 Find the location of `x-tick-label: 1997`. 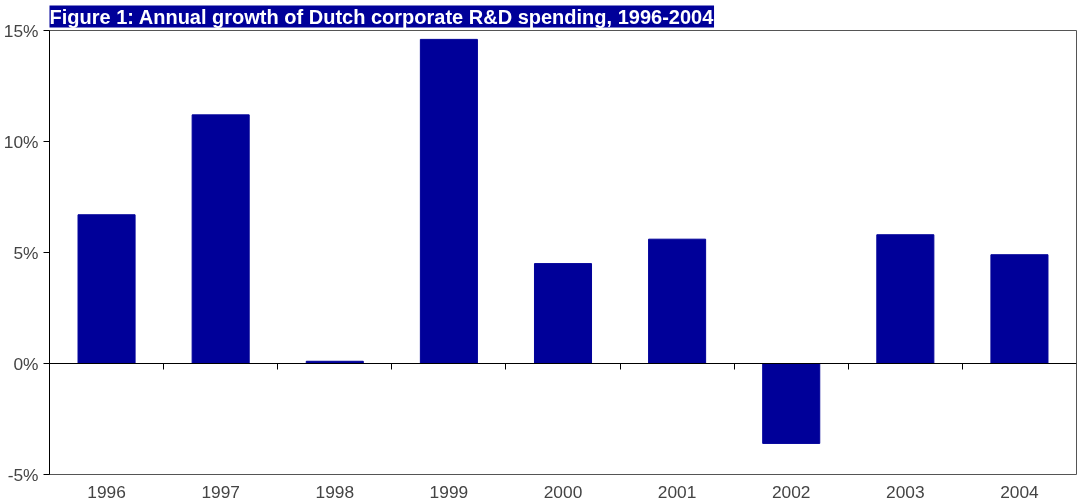

x-tick-label: 1997 is located at coordinates (220, 491).